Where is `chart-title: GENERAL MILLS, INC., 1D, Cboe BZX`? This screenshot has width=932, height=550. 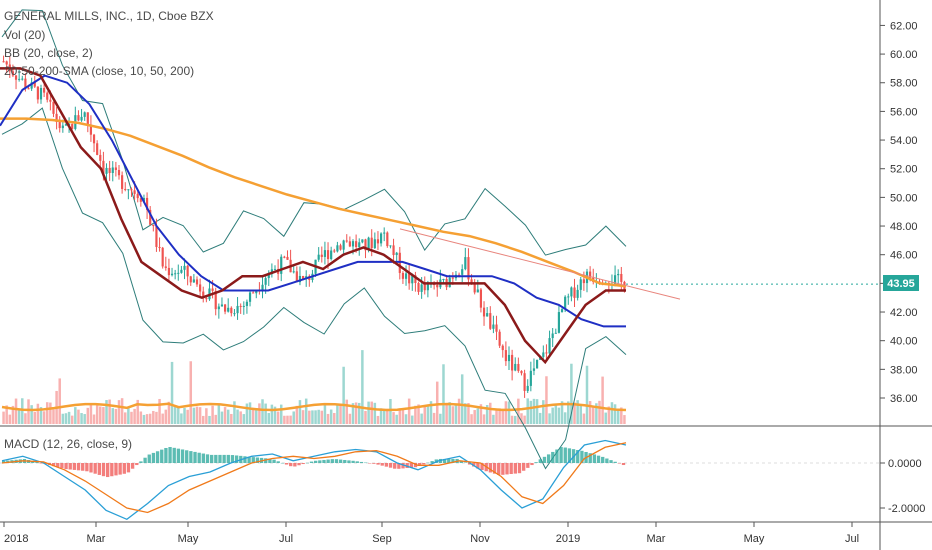
chart-title: GENERAL MILLS, INC., 1D, Cboe BZX is located at coordinates (109, 16).